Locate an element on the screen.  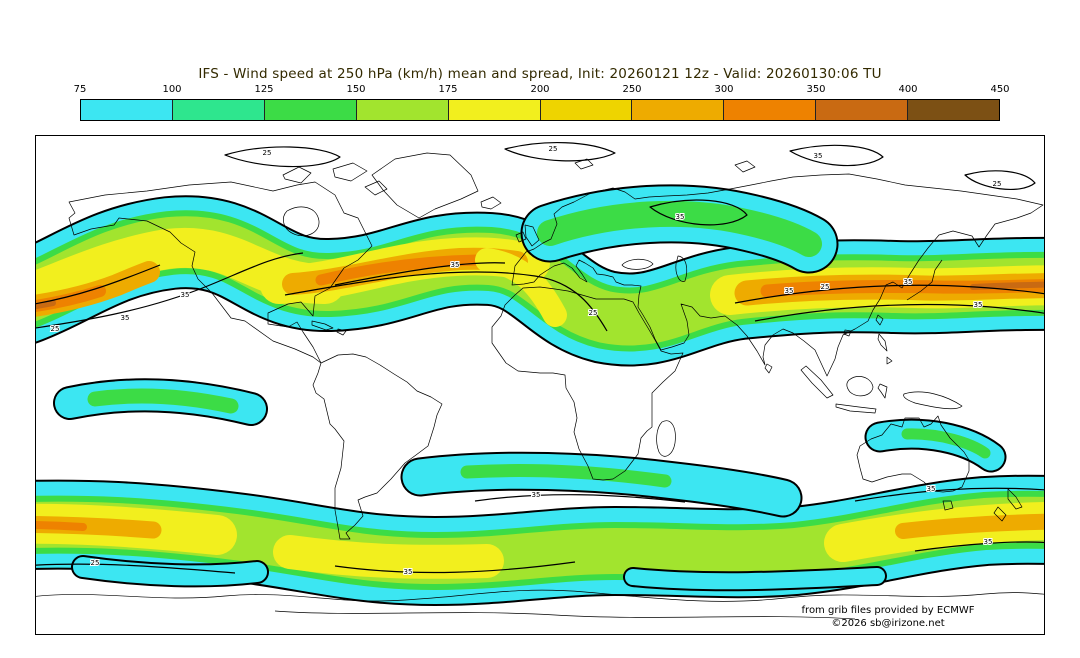
colorbar-tick: 200 is located at coordinates (540, 89).